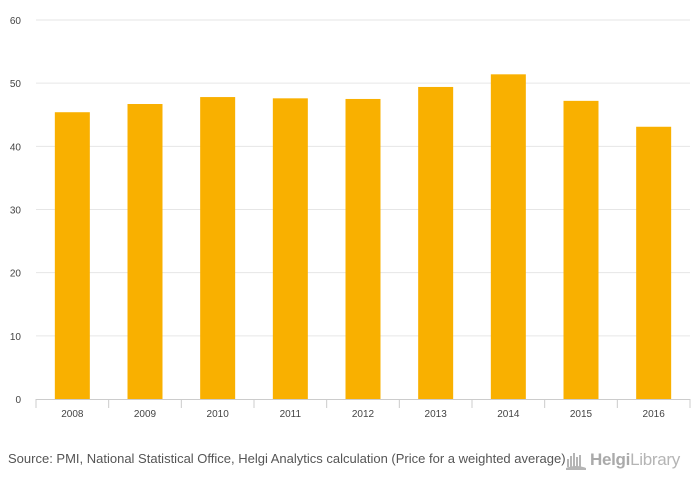 The width and height of the screenshot is (700, 500). Describe the element at coordinates (72, 256) in the screenshot. I see `bar-2008` at that location.